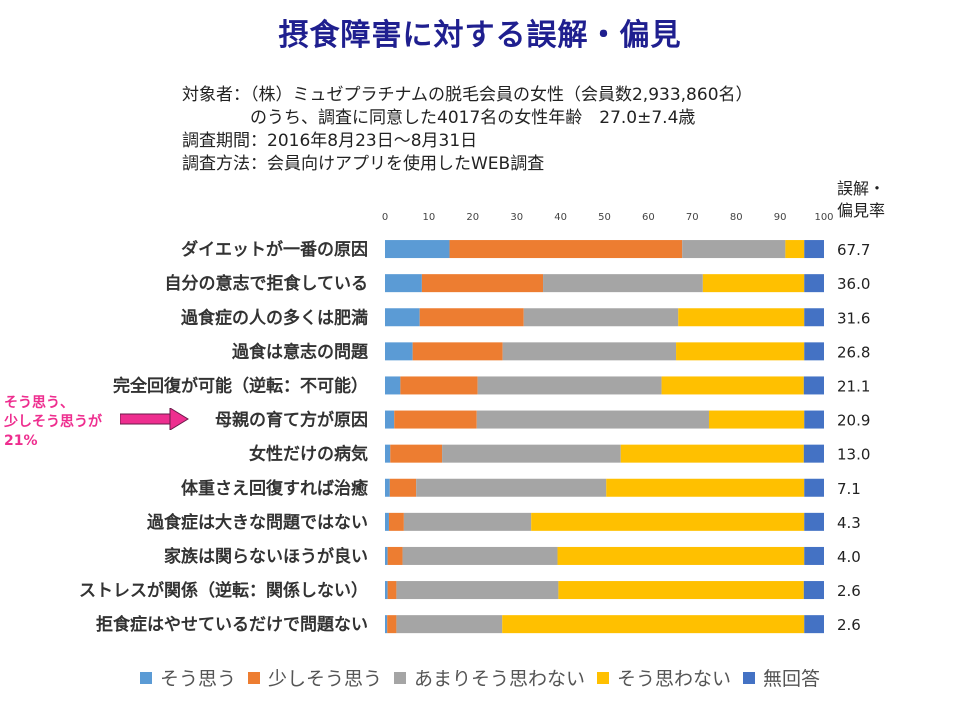 The image size is (960, 712). Describe the element at coordinates (849, 591) in the screenshot. I see `rate-value: 2.6` at that location.